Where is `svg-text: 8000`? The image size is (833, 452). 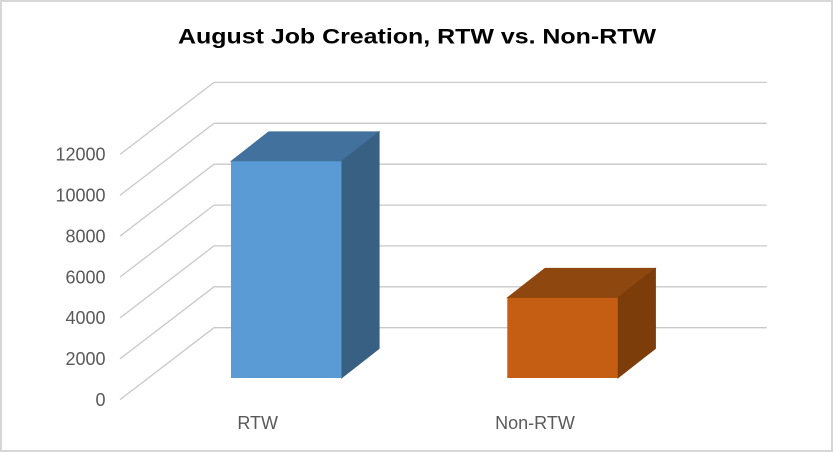 svg-text: 8000 is located at coordinates (85, 236).